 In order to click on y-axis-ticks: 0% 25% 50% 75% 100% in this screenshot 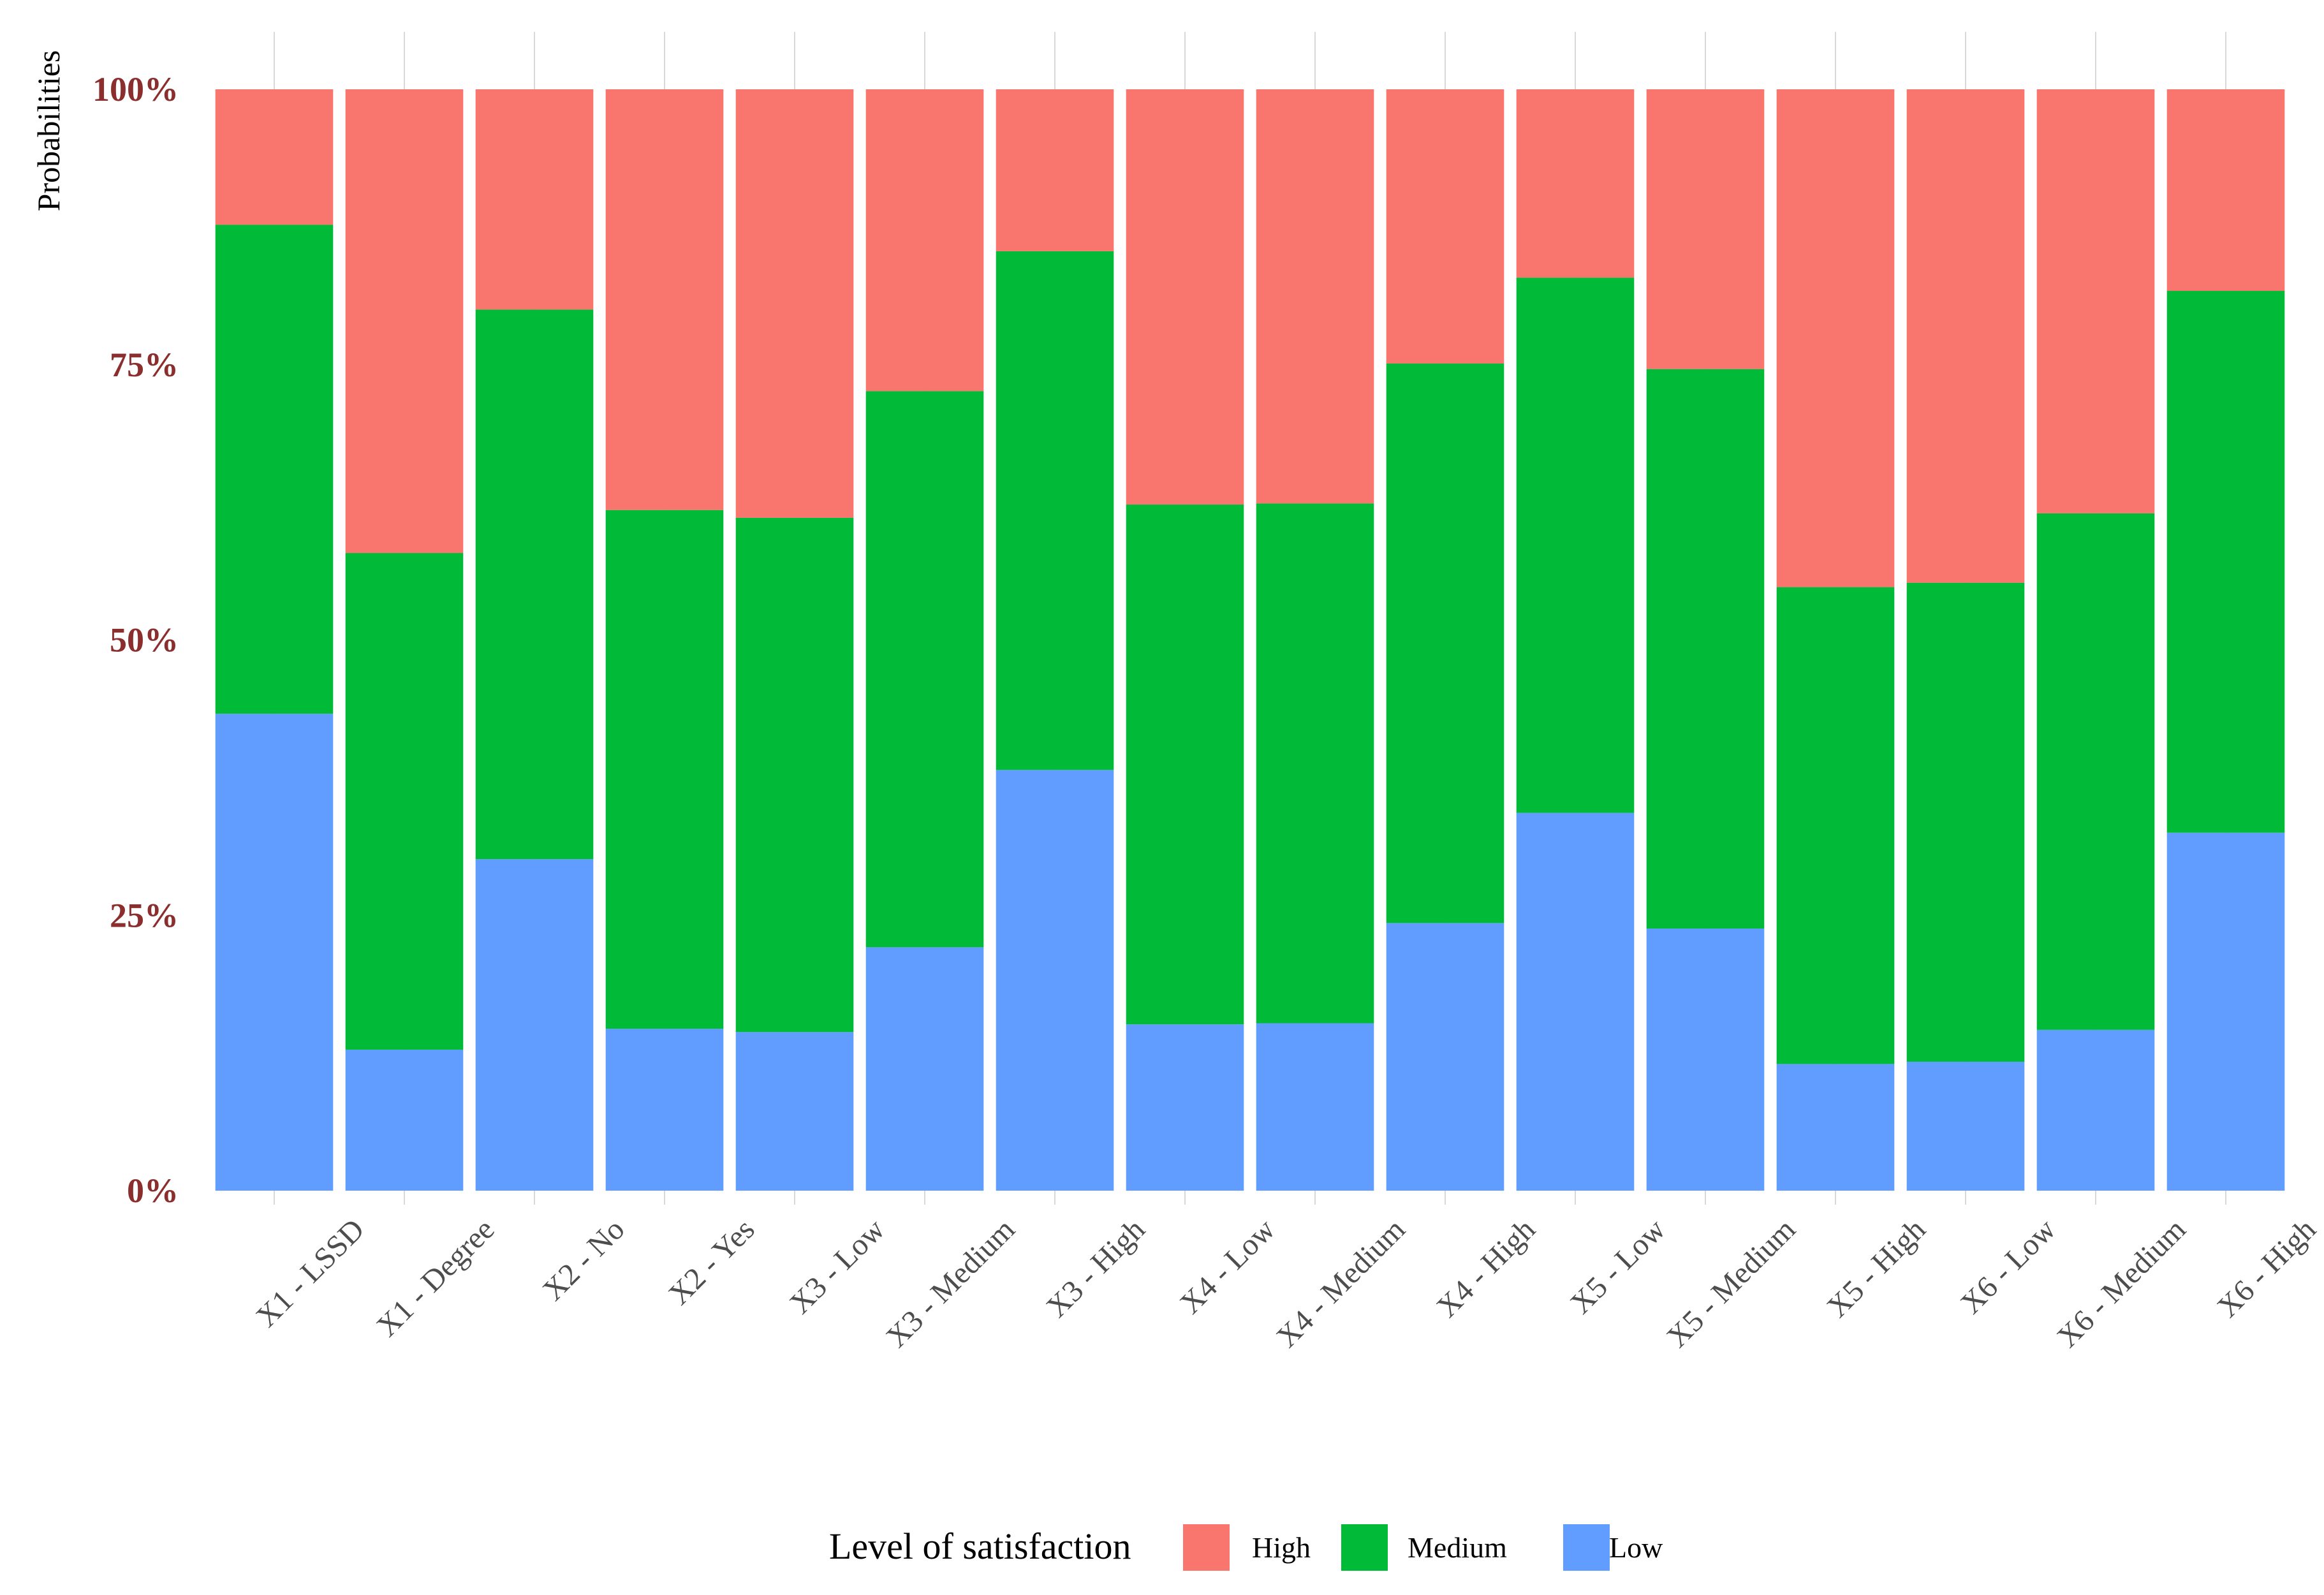, I will do `click(135, 640)`.